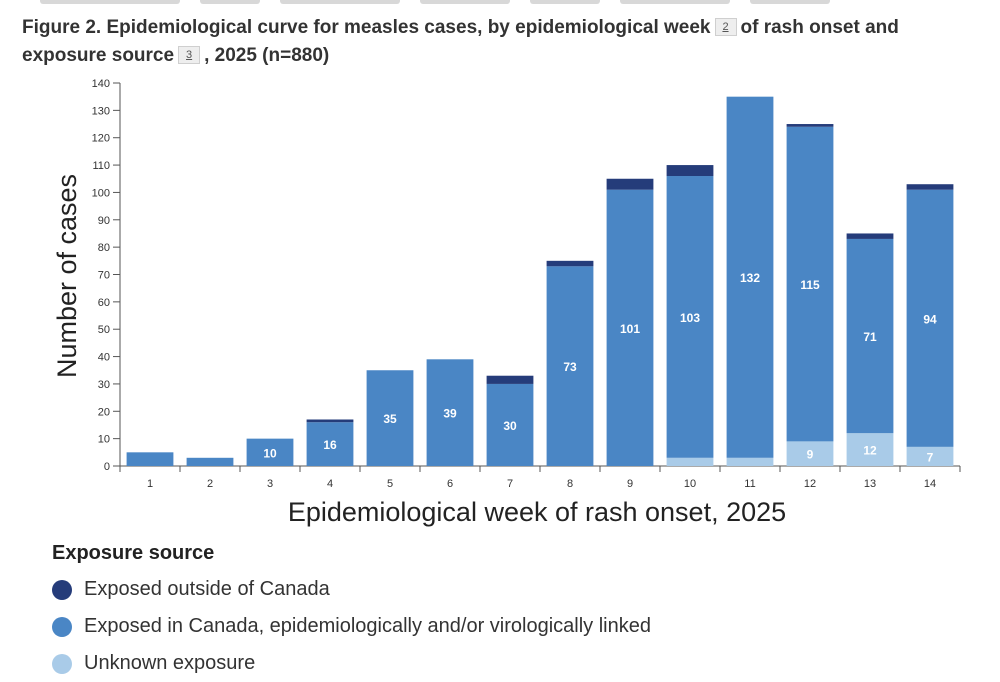  What do you see at coordinates (67, 276) in the screenshot?
I see `y-axis-title: Number of cases` at bounding box center [67, 276].